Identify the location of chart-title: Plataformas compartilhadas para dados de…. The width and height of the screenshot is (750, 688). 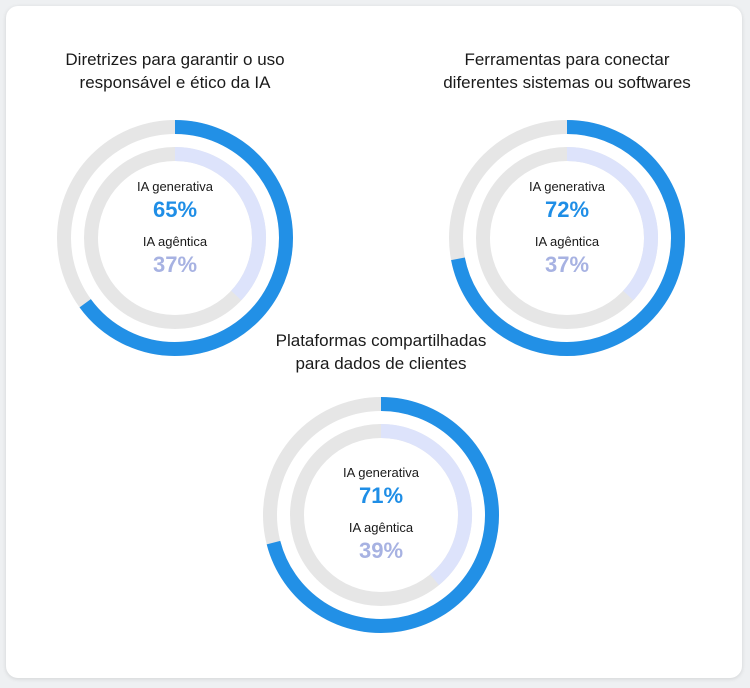
(381, 352).